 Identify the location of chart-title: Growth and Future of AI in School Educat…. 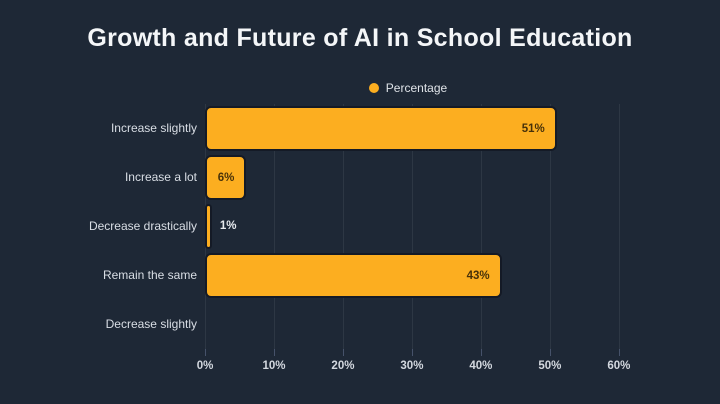
(360, 38).